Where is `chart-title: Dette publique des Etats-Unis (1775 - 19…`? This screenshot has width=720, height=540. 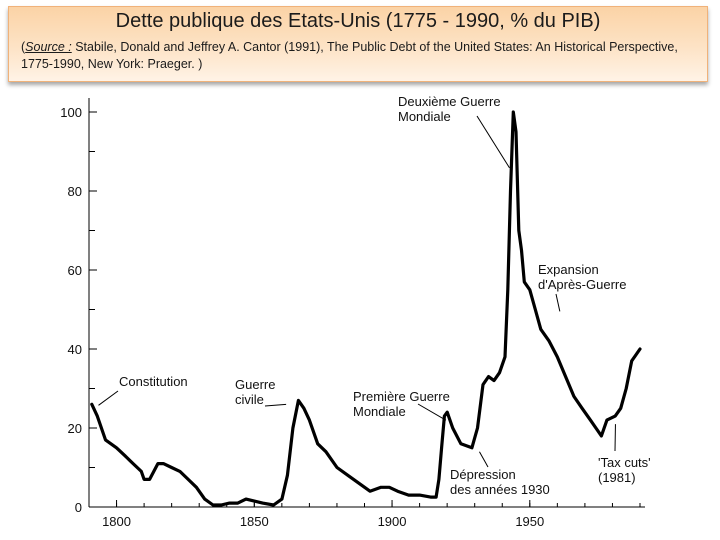 chart-title: Dette publique des Etats-Unis (1775 - 19… is located at coordinates (358, 21).